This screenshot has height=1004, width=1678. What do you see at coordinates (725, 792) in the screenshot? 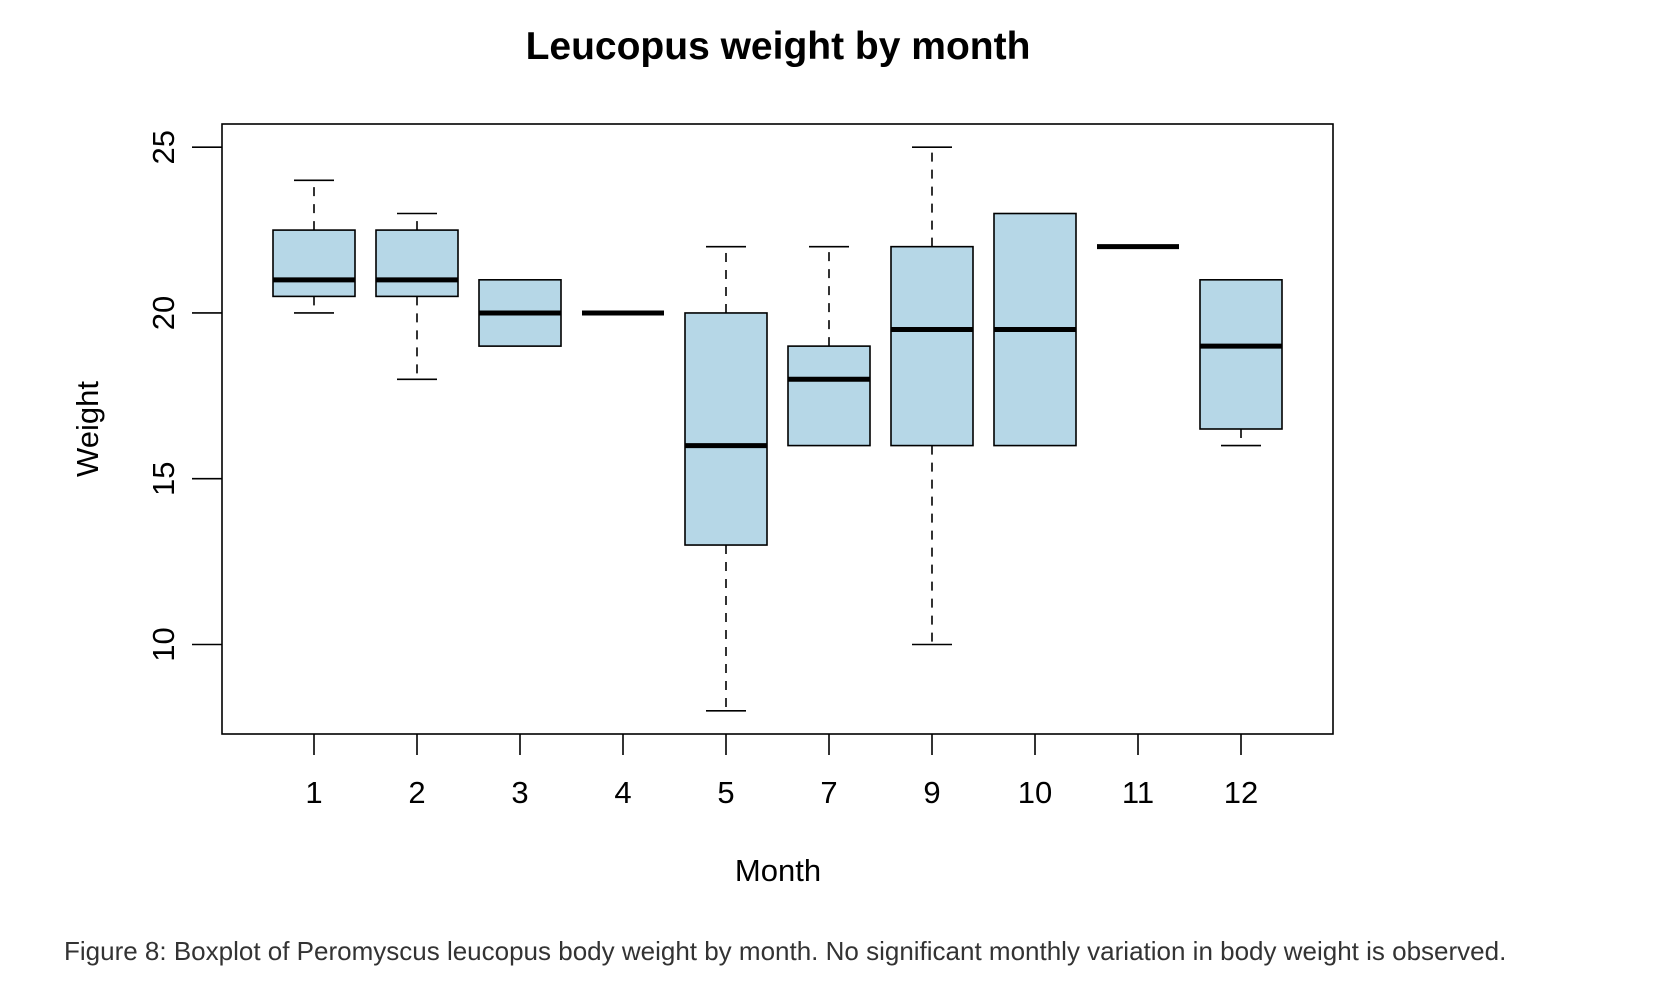
I see `x-tick-label: 5` at bounding box center [725, 792].